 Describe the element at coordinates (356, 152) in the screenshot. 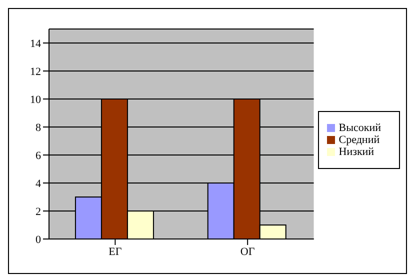

I see `legend-label: Низкий` at that location.